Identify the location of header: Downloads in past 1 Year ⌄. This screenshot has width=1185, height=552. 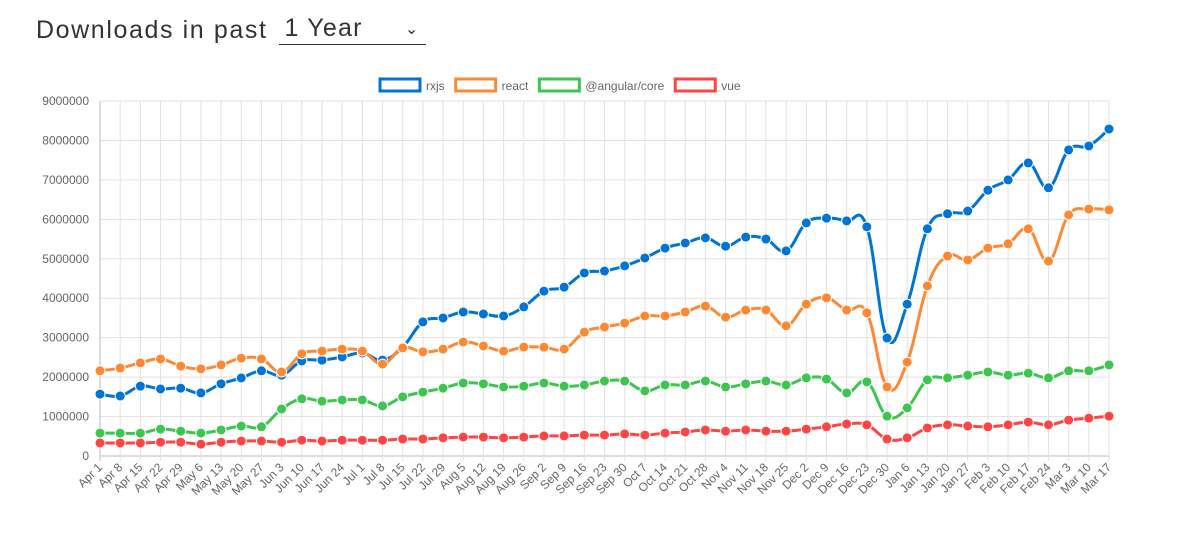
(231, 29).